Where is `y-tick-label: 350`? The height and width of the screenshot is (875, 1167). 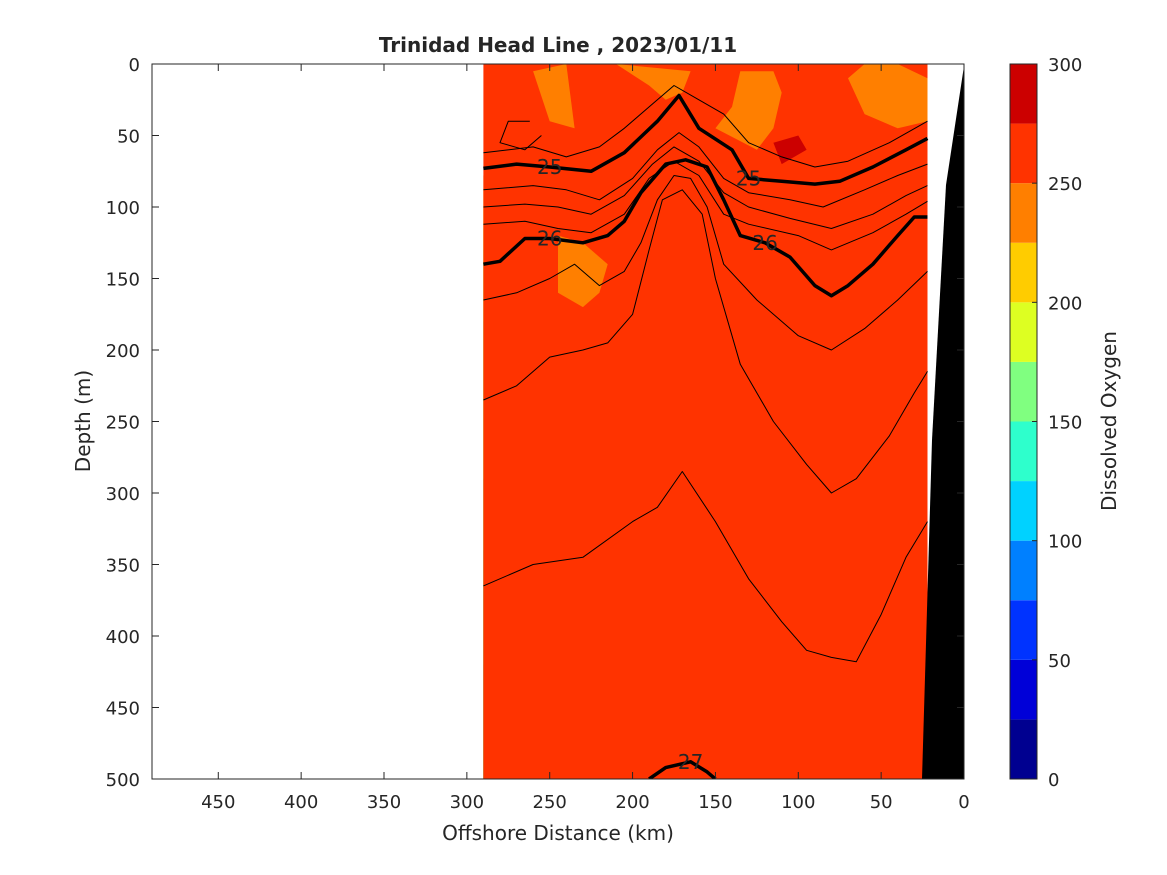
y-tick-label: 350 is located at coordinates (123, 566).